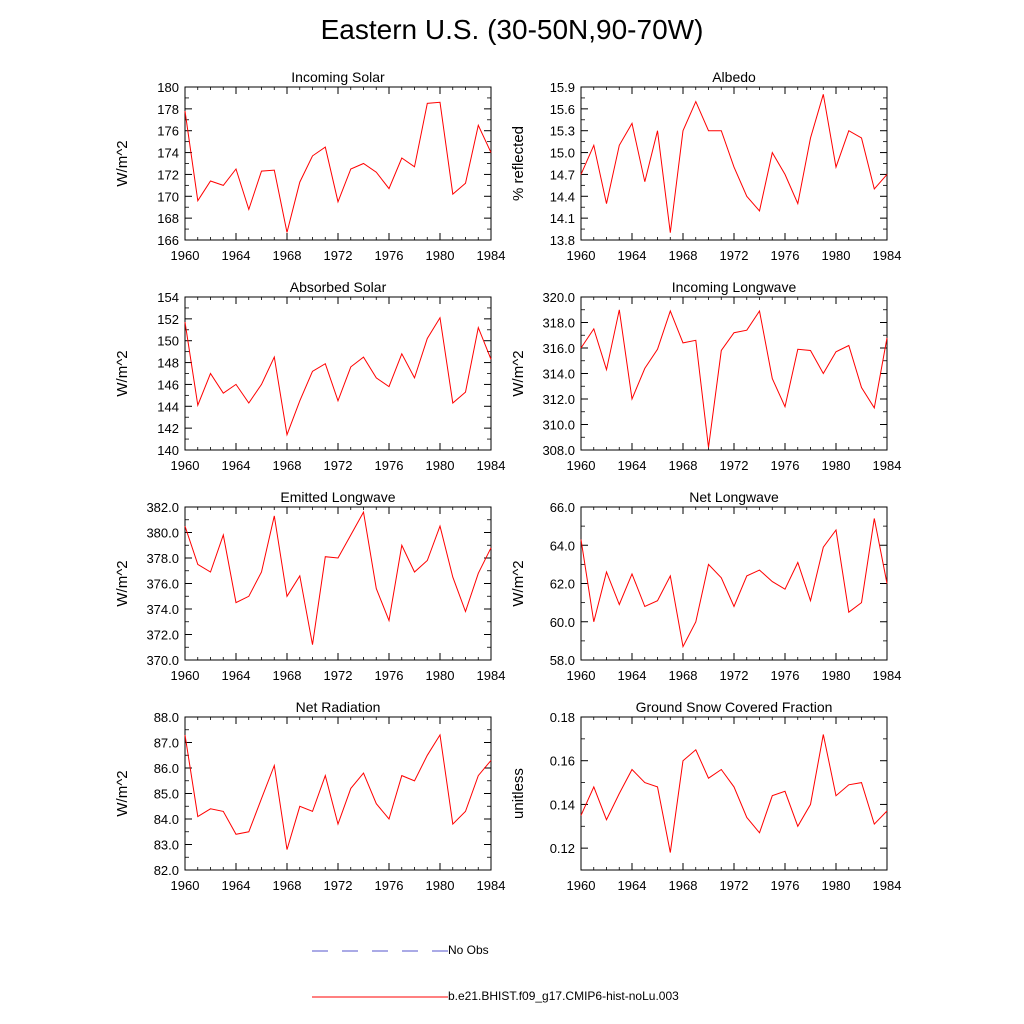  I want to click on y-tick-label: 152, so click(168, 319).